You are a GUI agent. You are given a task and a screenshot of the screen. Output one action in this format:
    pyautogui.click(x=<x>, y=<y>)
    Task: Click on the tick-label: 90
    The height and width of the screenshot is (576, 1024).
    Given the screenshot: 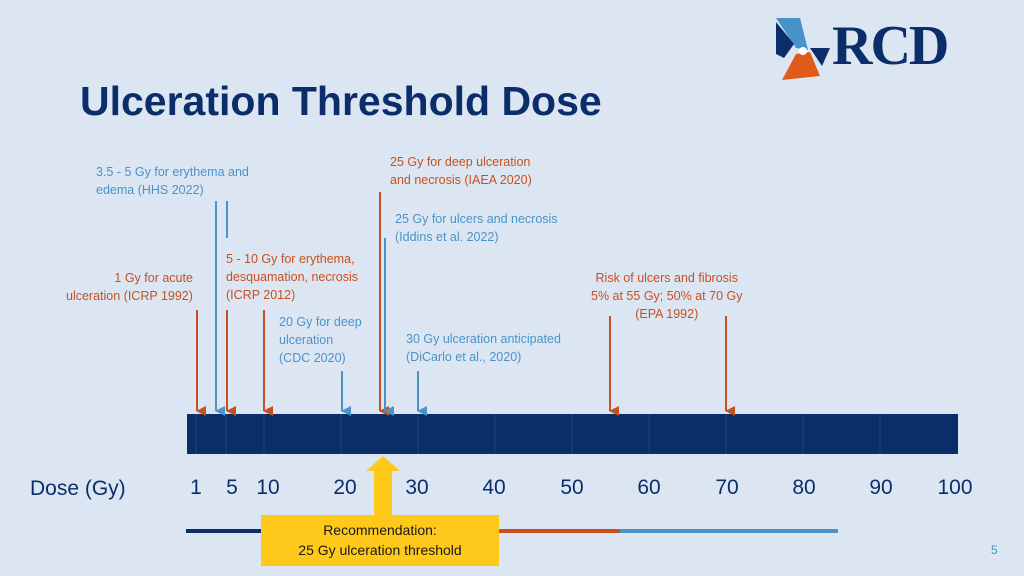 What is the action you would take?
    pyautogui.click(x=881, y=487)
    